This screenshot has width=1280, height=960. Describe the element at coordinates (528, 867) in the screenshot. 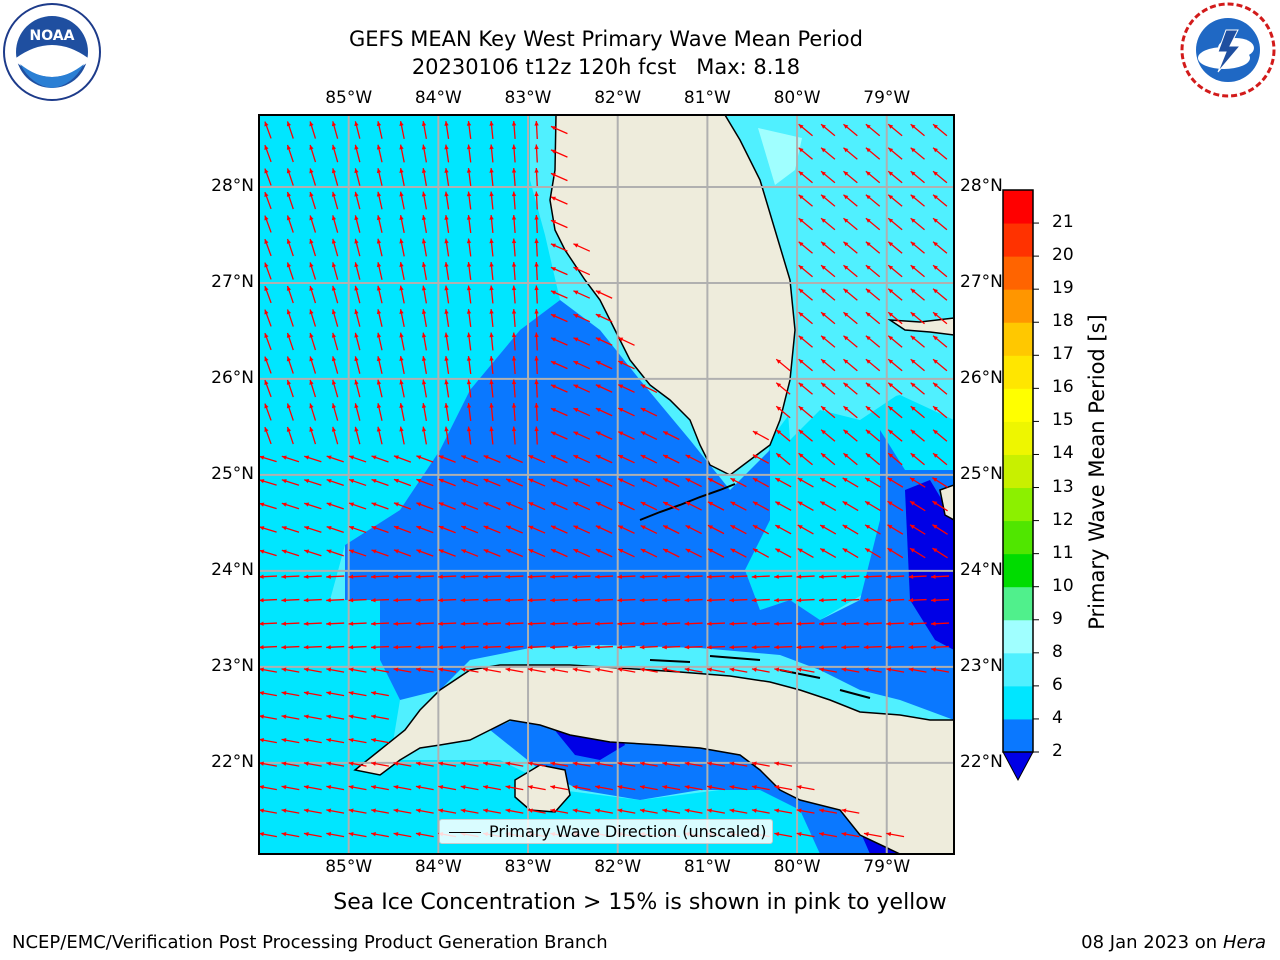

I see `lon-tick-label-bottom: 83°W` at that location.